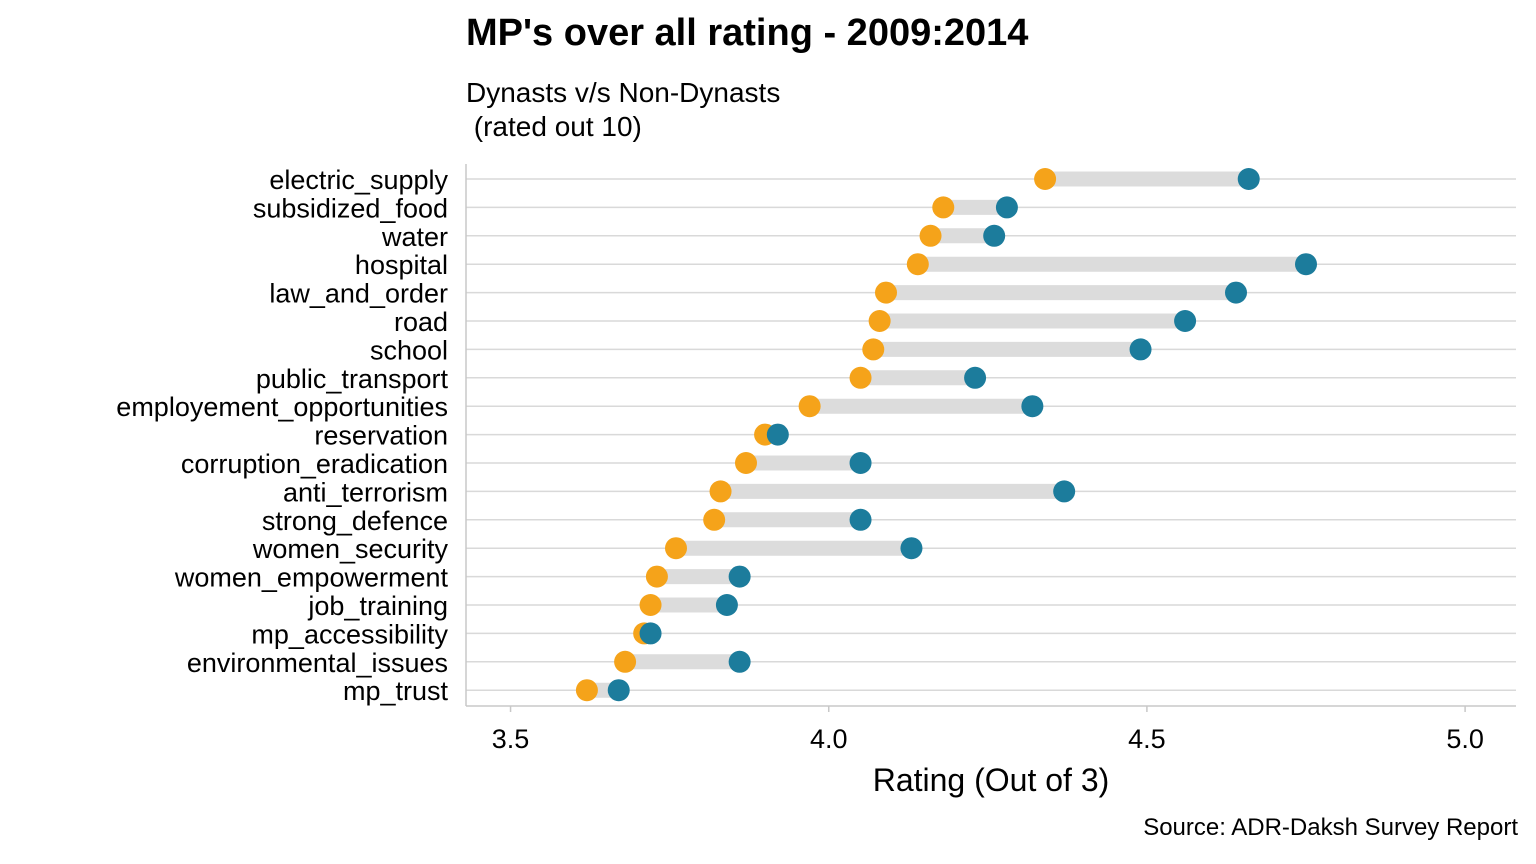  What do you see at coordinates (421, 322) in the screenshot?
I see `category-label: road` at bounding box center [421, 322].